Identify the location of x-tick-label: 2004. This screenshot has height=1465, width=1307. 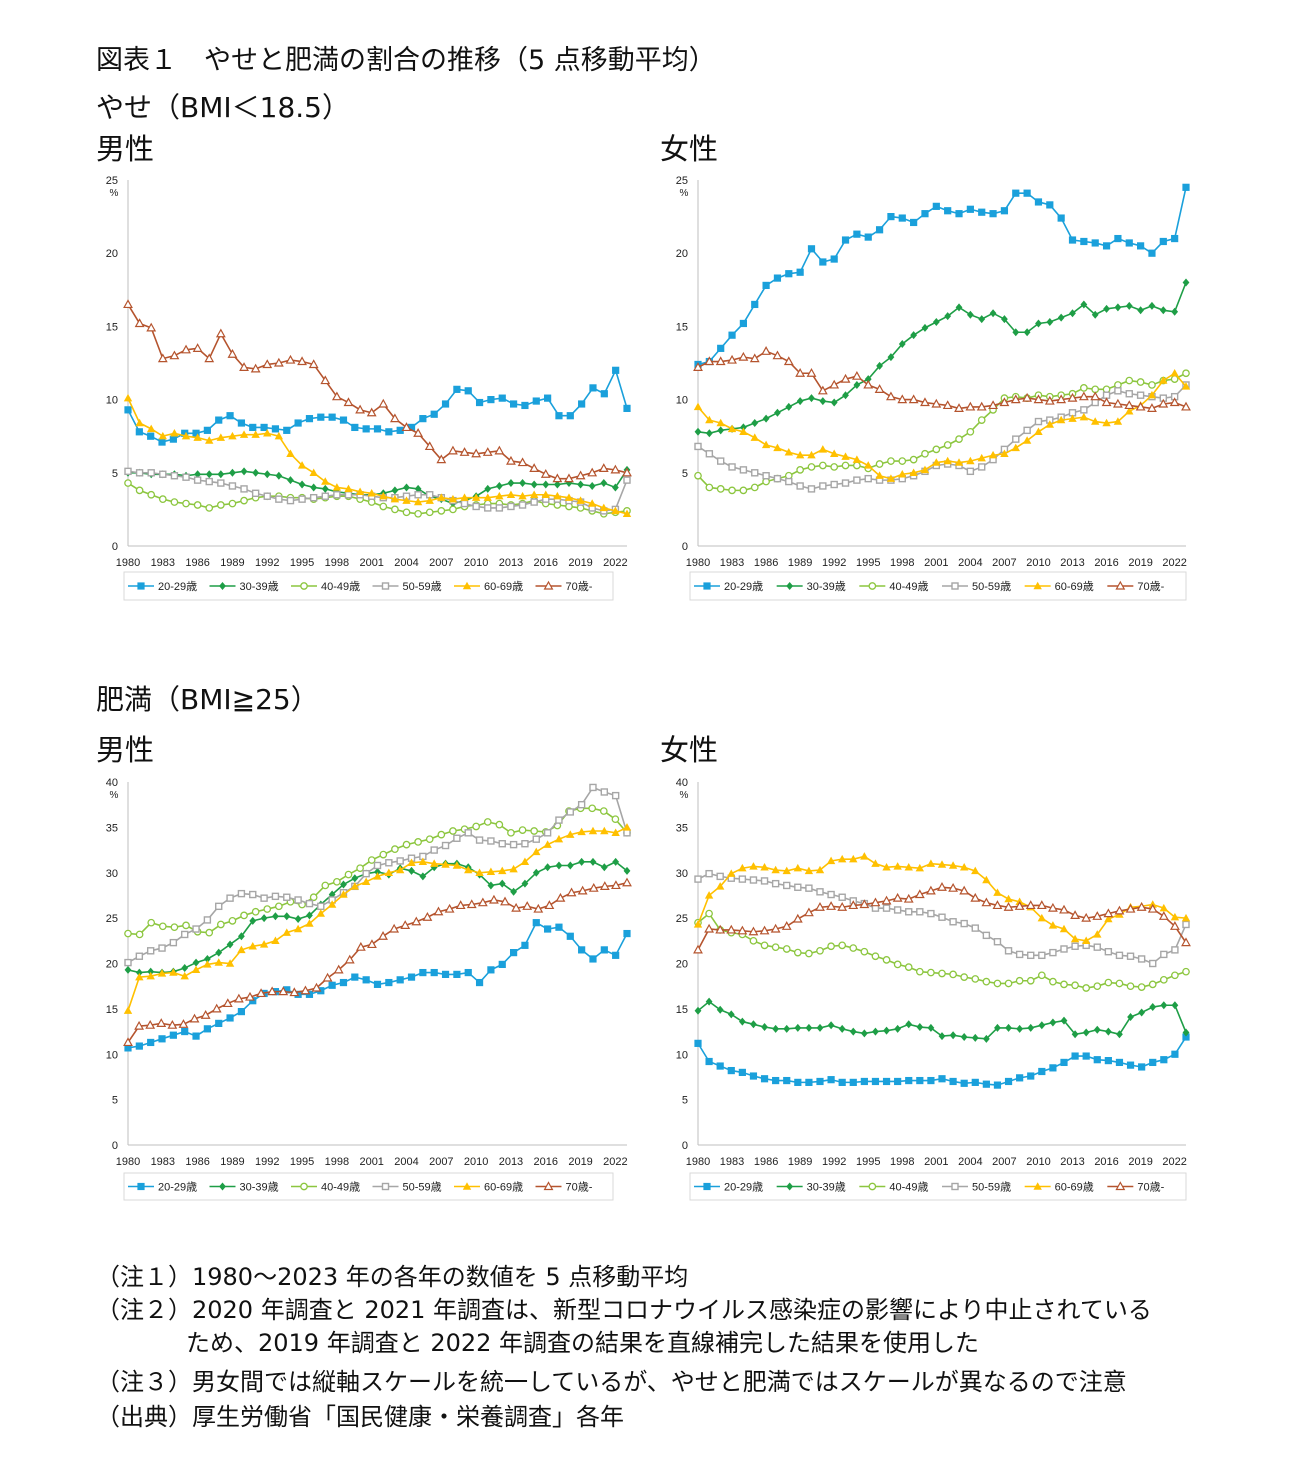
(406, 563).